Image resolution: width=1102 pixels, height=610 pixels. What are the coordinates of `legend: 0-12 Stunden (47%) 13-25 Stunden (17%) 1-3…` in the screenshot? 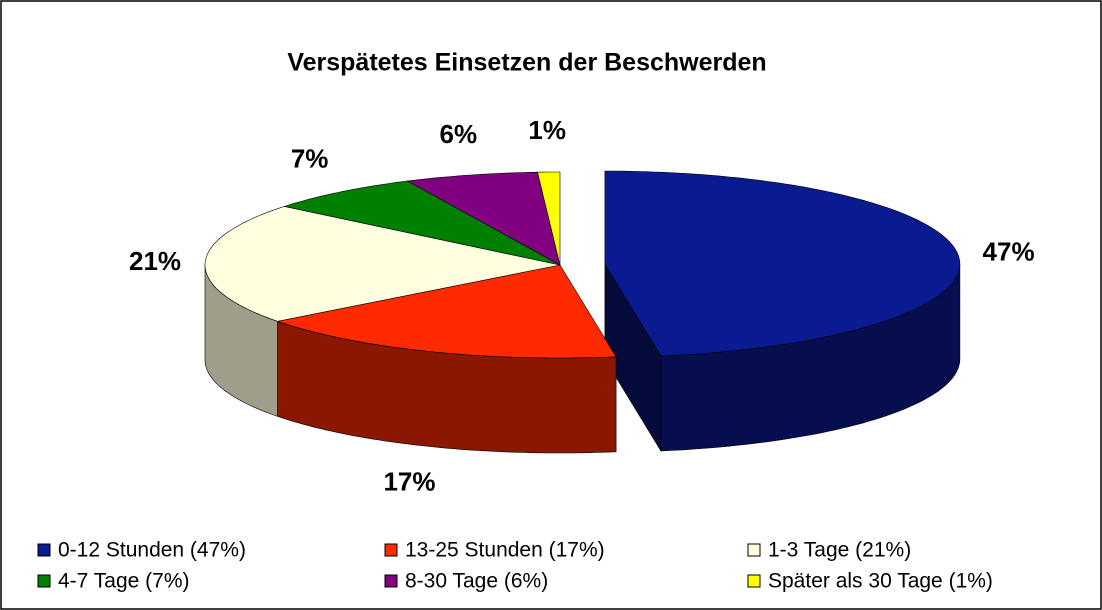 It's located at (515, 566).